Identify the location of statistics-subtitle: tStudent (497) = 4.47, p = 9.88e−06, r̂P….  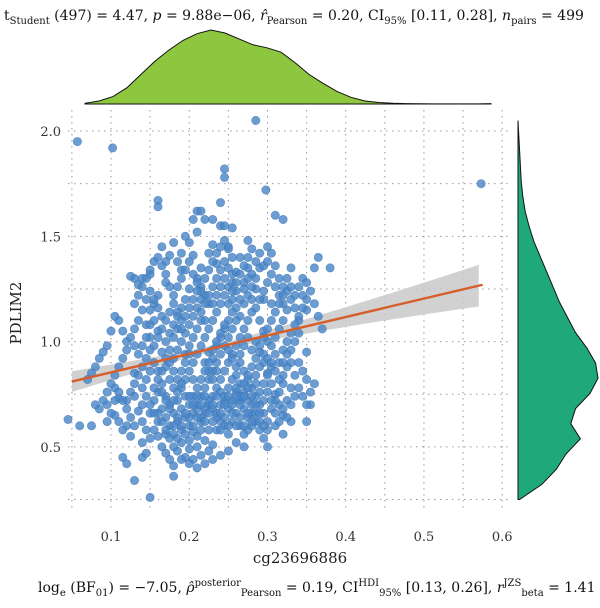
(294, 17).